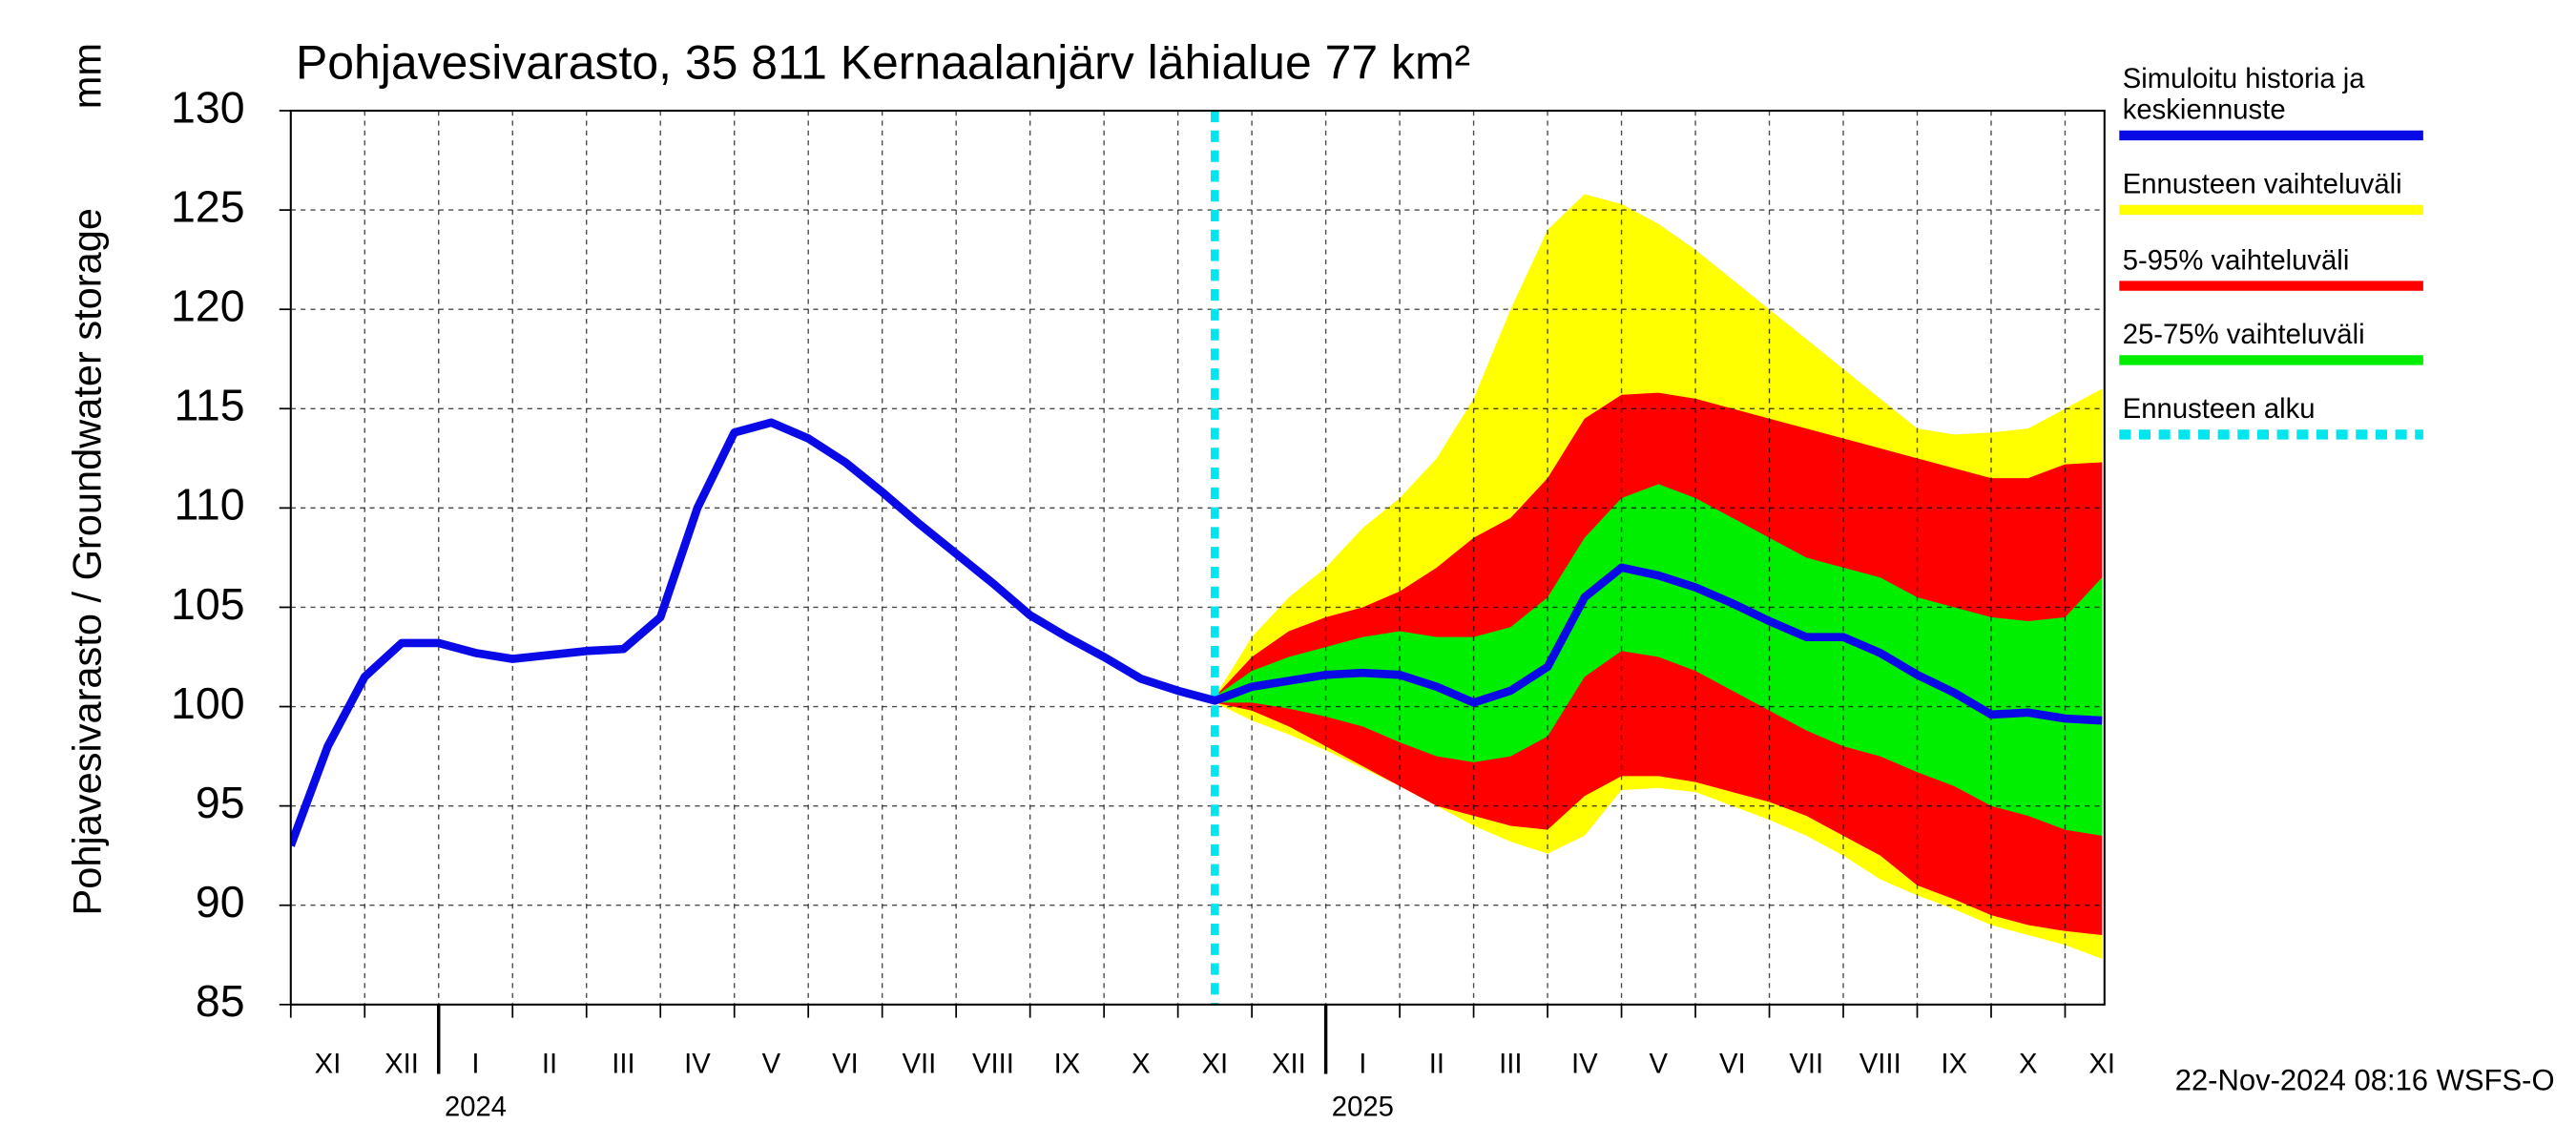 This screenshot has width=2576, height=1145. I want to click on legend-label-box: Ennusteen alku, so click(2219, 409).